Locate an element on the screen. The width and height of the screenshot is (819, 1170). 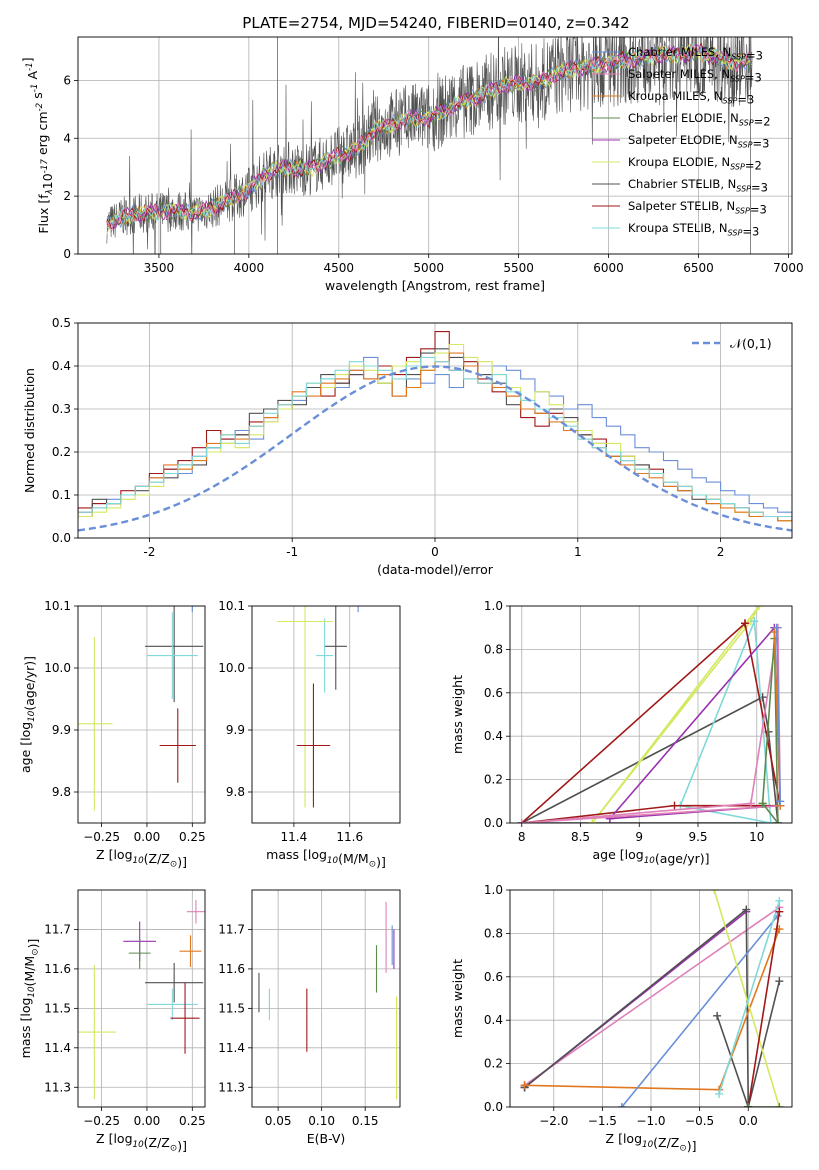
y-axis-label: mass [log10(M/M⊙)] is located at coordinates (29, 999).